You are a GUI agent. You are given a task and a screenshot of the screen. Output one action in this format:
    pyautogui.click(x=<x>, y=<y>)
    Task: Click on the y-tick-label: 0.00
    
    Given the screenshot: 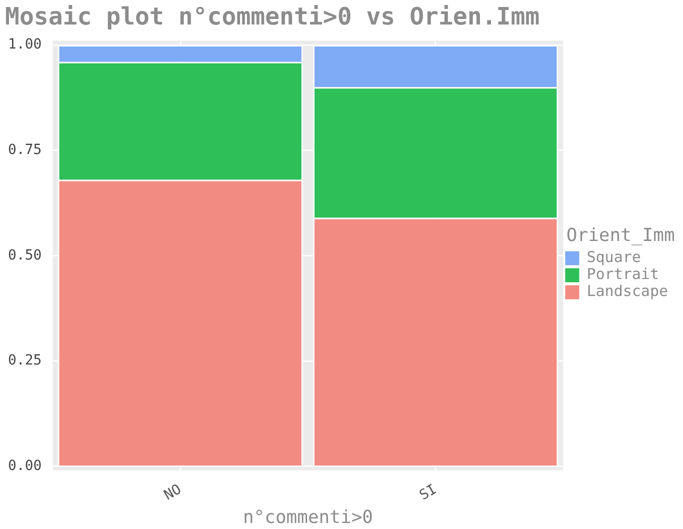 What is the action you would take?
    pyautogui.click(x=25, y=466)
    